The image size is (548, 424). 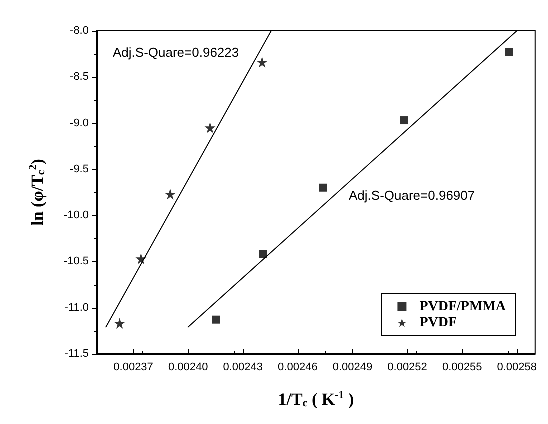 I want to click on x-tick-label: 0.00240, so click(x=188, y=368).